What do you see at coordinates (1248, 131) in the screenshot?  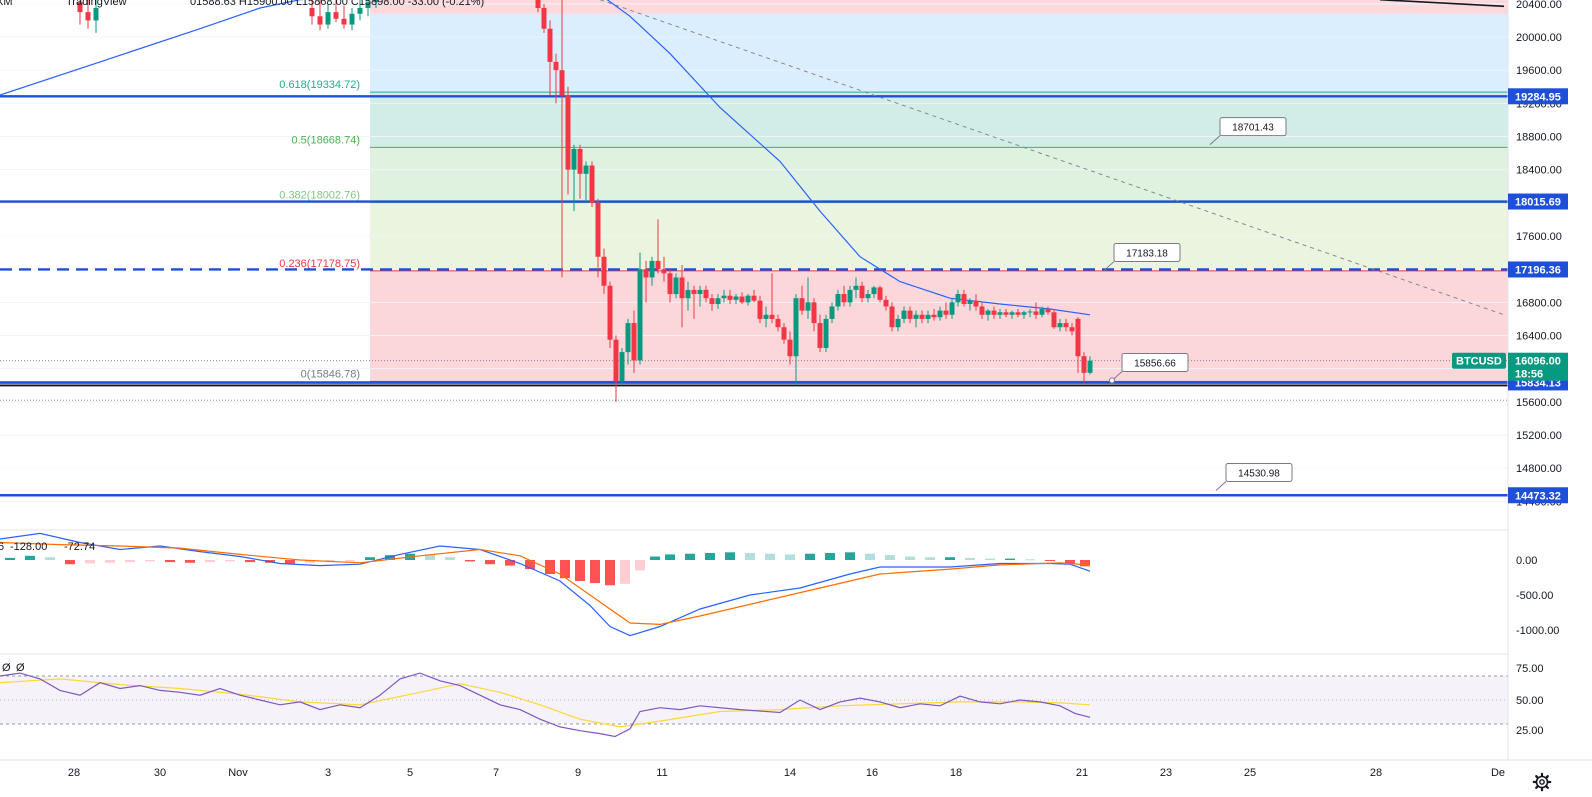 I see `price-callout: 18701.43` at bounding box center [1248, 131].